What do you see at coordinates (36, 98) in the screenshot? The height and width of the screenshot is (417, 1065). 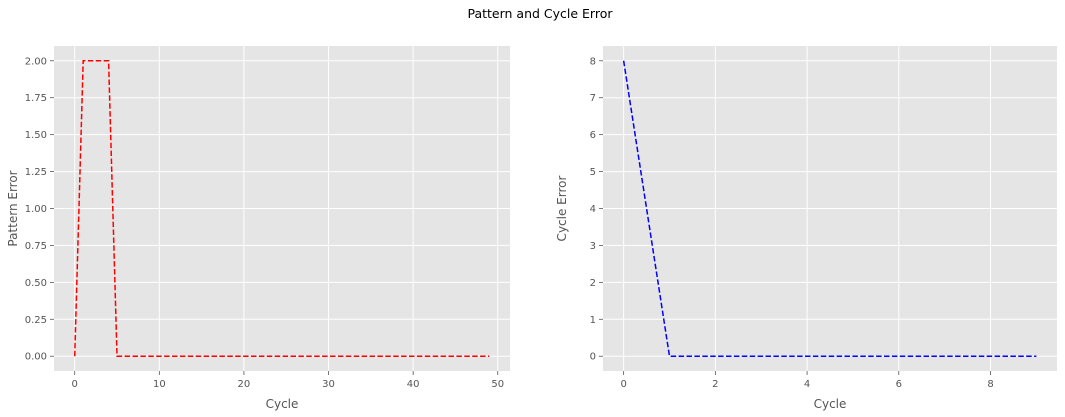 I see `chart0-y-tick-label: 1.75` at bounding box center [36, 98].